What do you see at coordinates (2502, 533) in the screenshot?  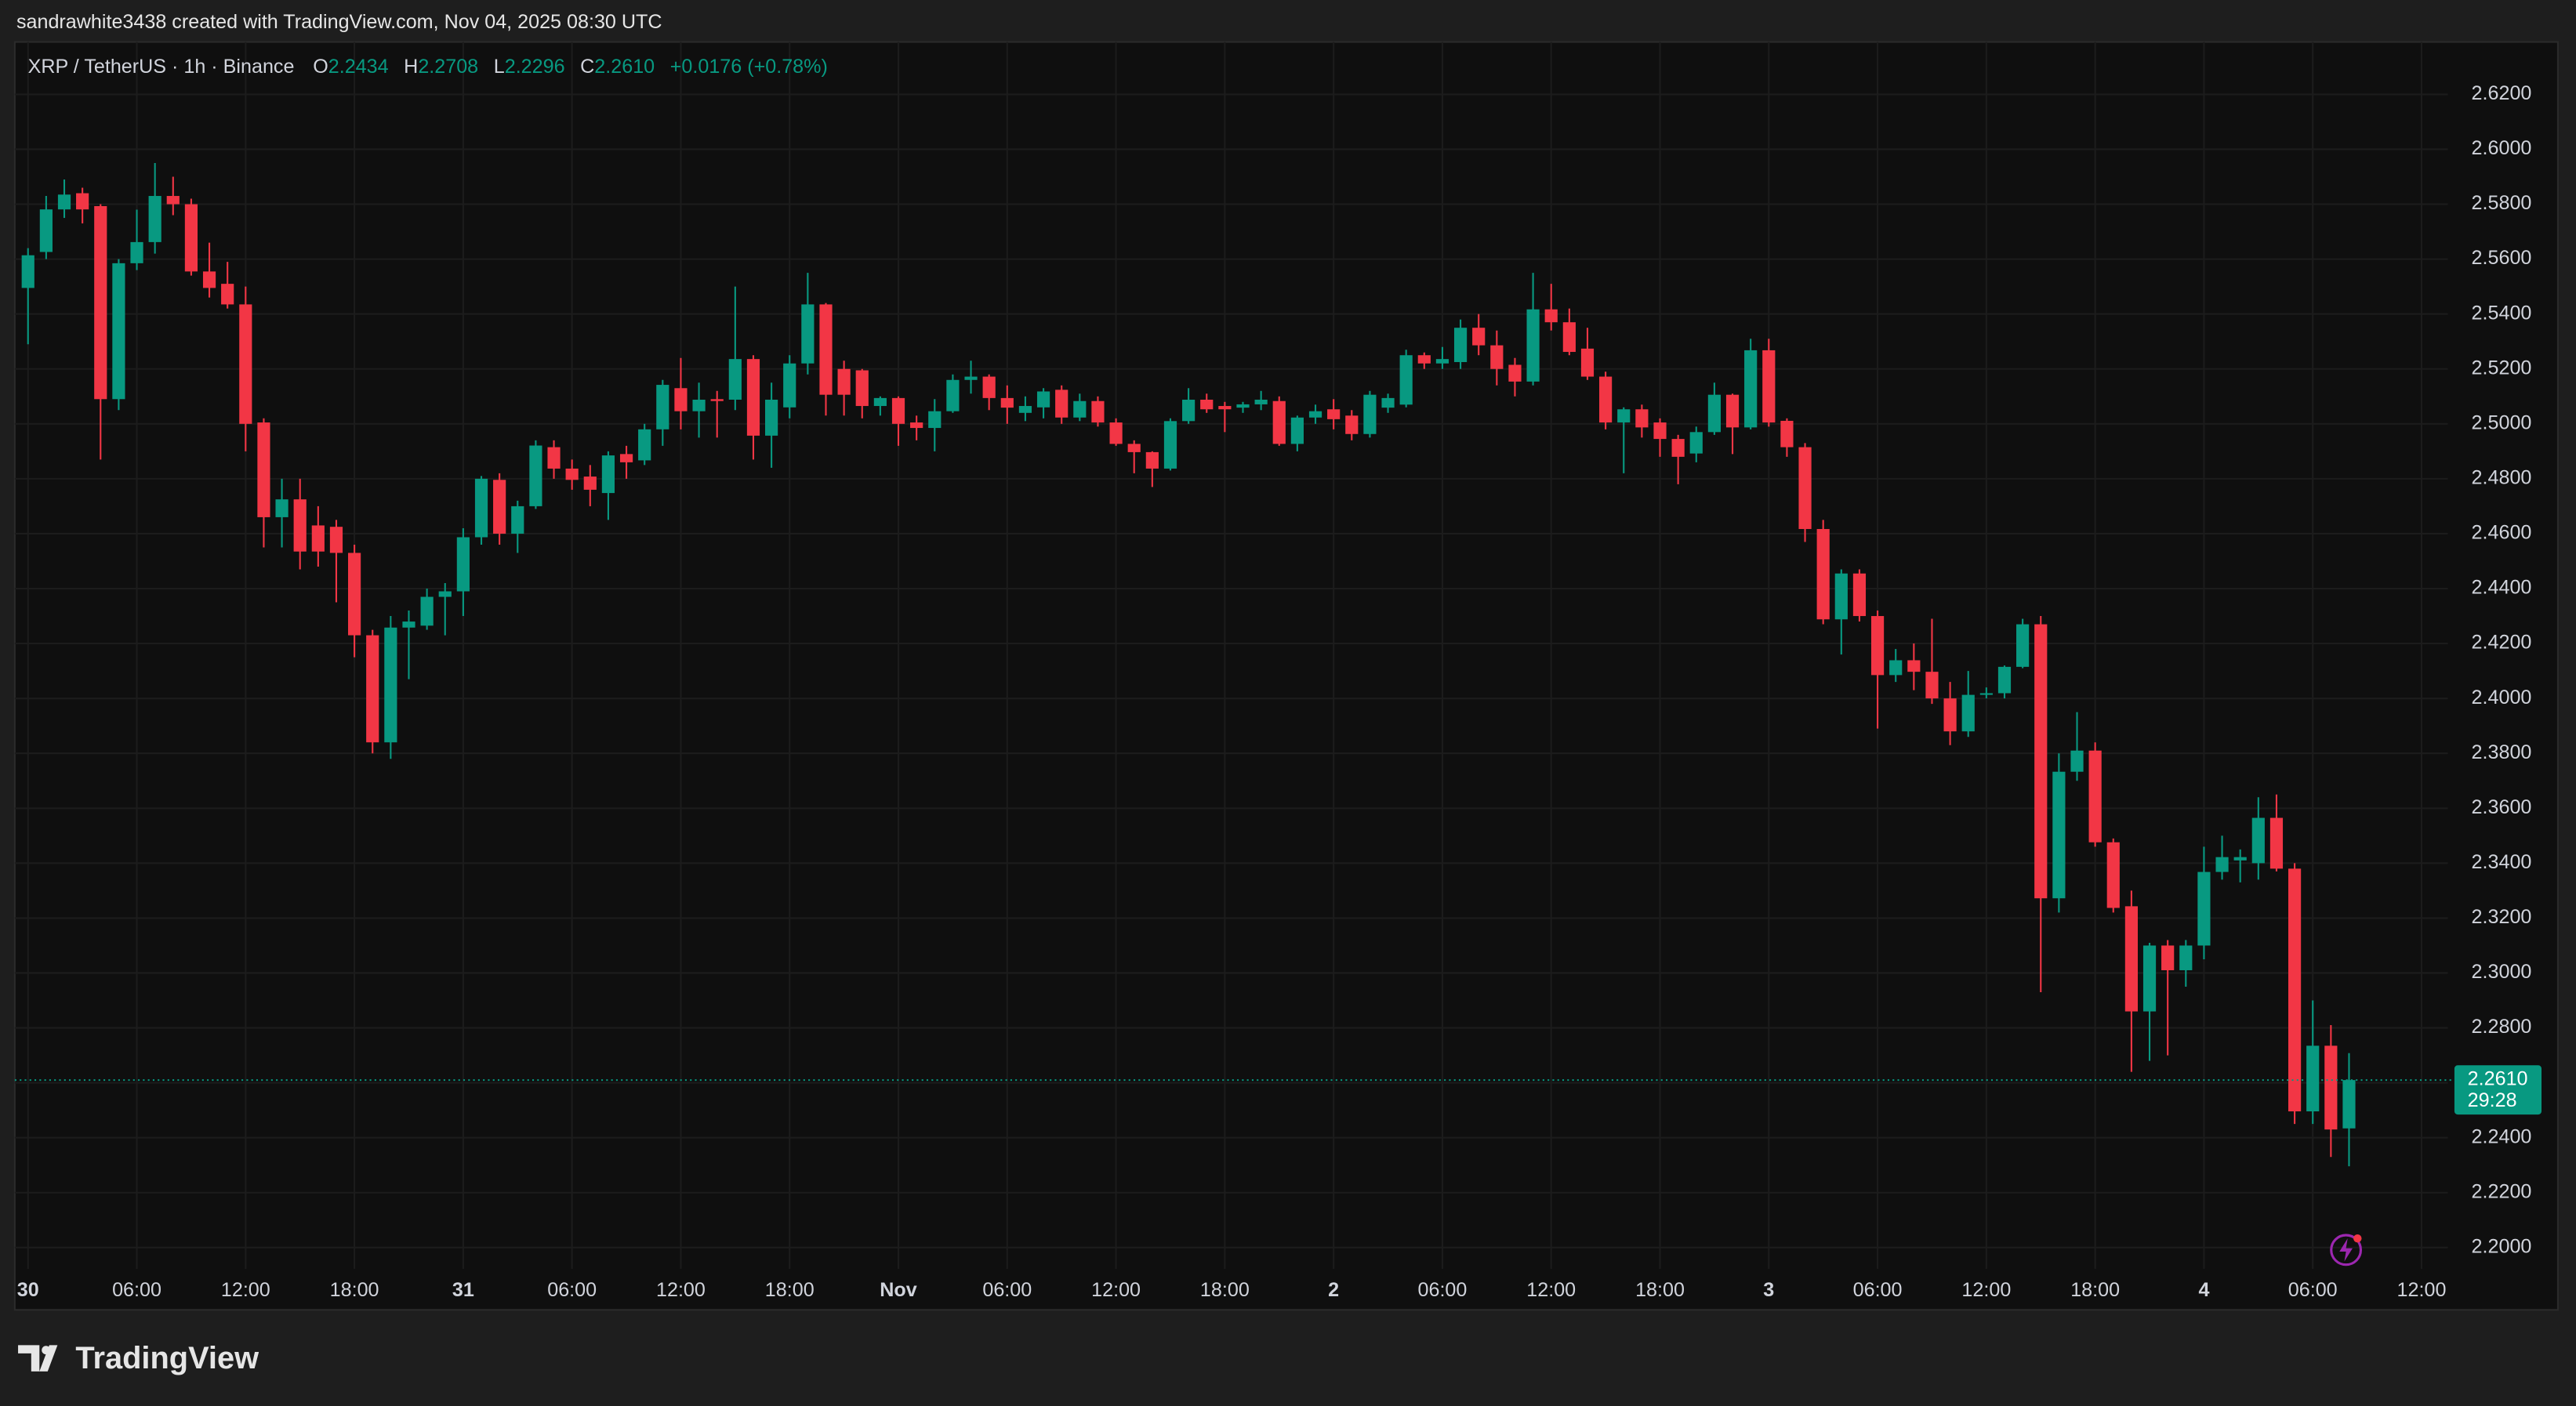 I see `y-tick-label: 2.4600` at bounding box center [2502, 533].